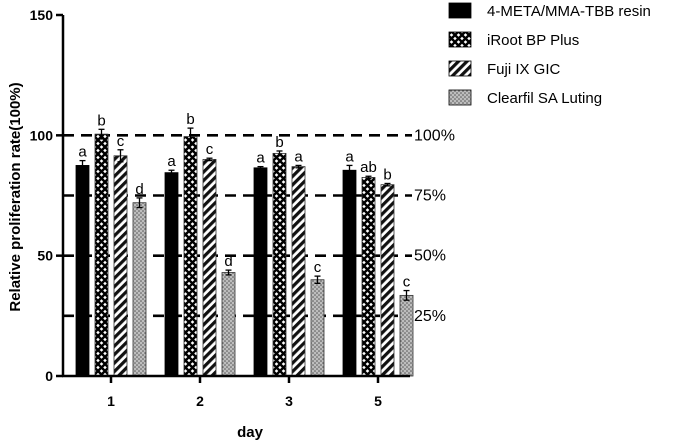 Image resolution: width=697 pixels, height=442 pixels. Describe the element at coordinates (289, 401) in the screenshot. I see `x-tick-label: 3` at that location.